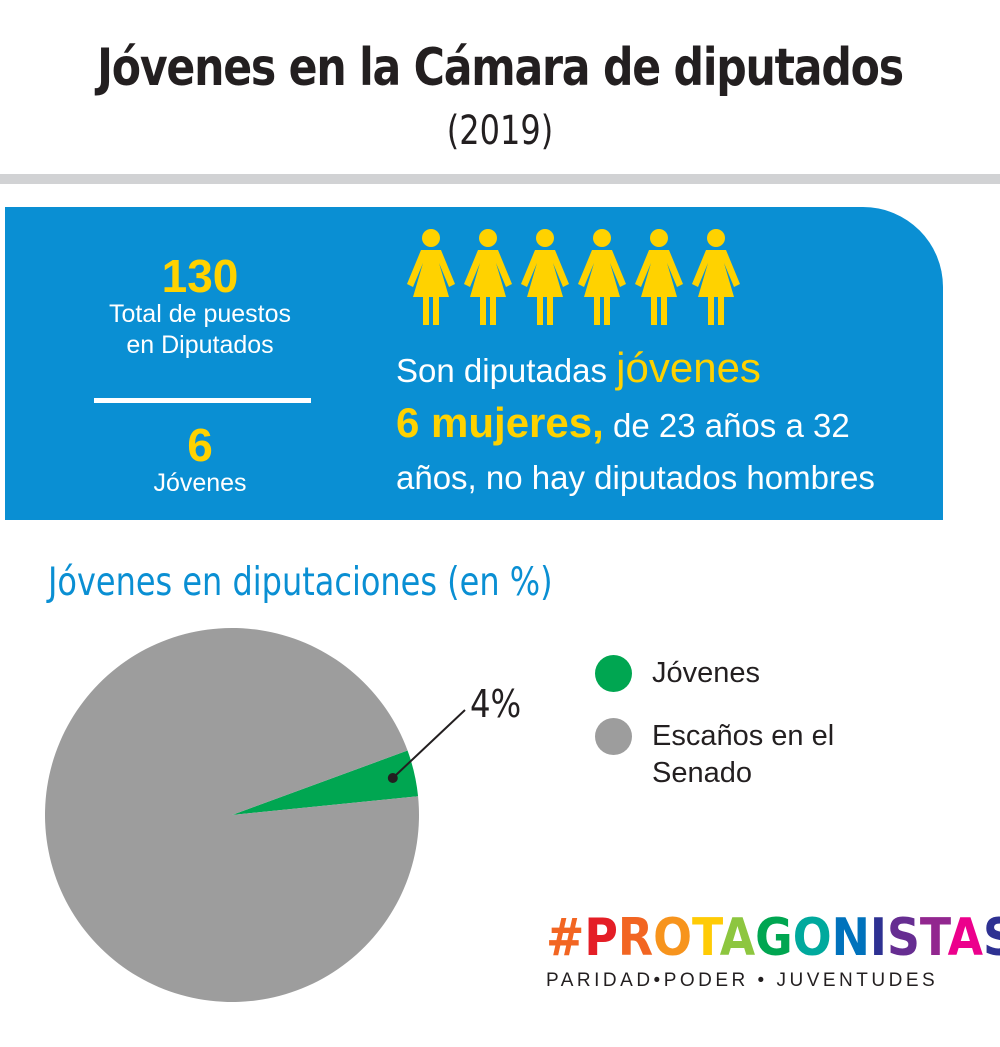 The image size is (1000, 1047). Describe the element at coordinates (613, 736) in the screenshot. I see `legend-swatch-escanos` at that location.